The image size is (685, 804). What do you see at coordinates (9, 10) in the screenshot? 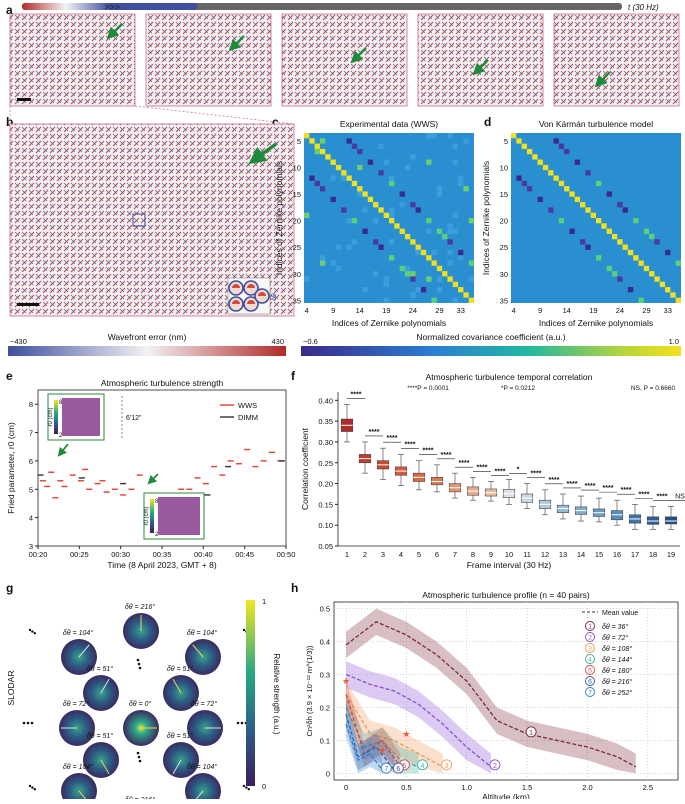
I see `panel-letter-a: a` at bounding box center [9, 10].